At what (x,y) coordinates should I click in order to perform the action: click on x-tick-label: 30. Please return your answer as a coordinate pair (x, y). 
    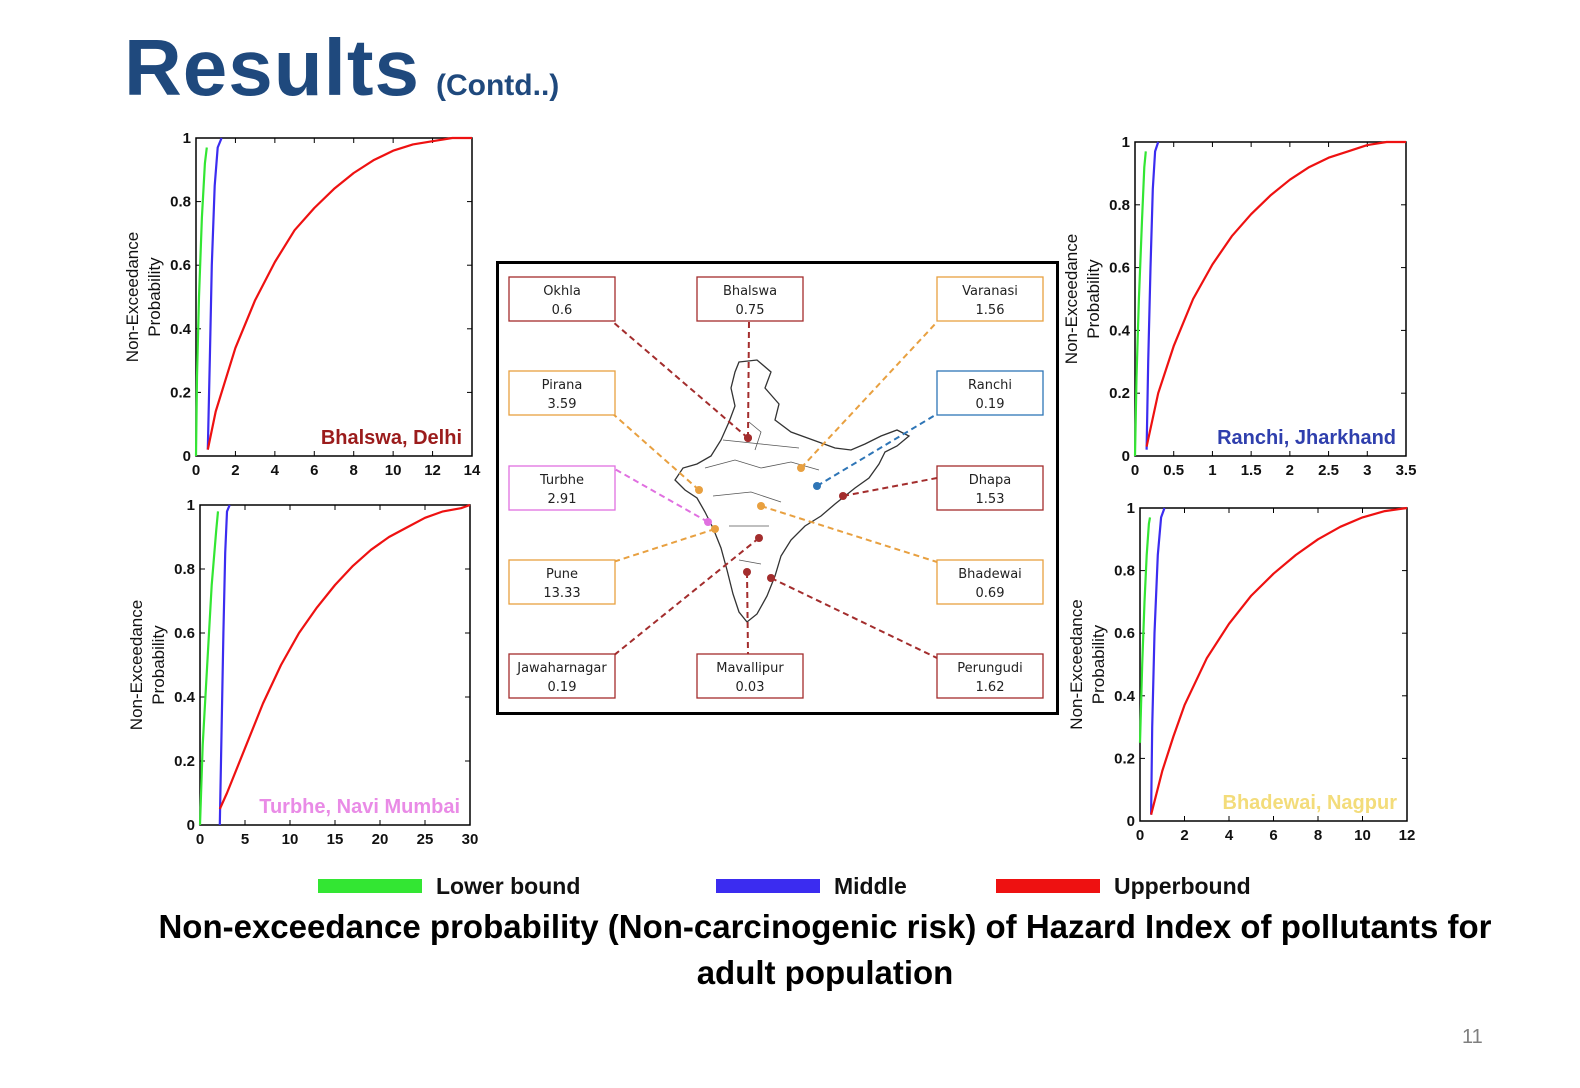
    Looking at the image, I should click on (470, 839).